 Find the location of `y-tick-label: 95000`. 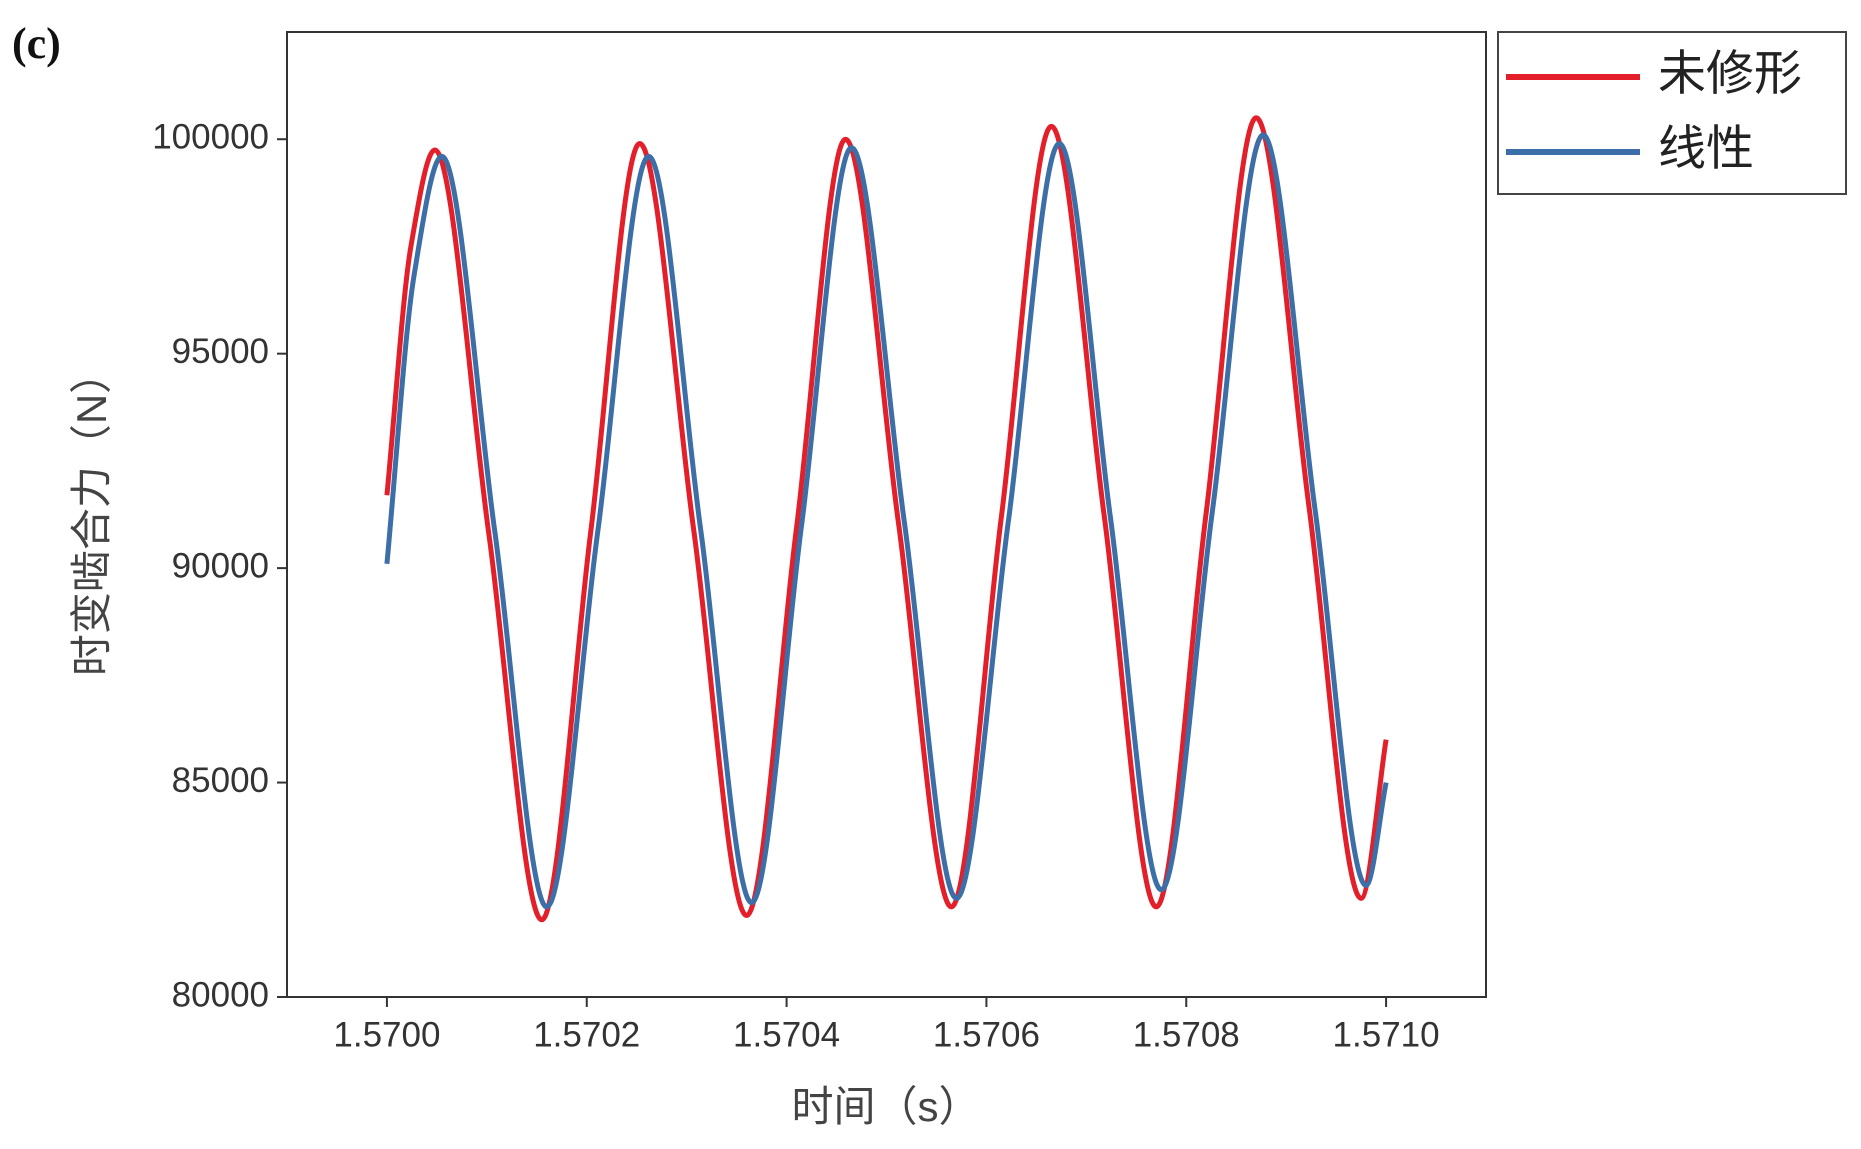

y-tick-label: 95000 is located at coordinates (220, 351).